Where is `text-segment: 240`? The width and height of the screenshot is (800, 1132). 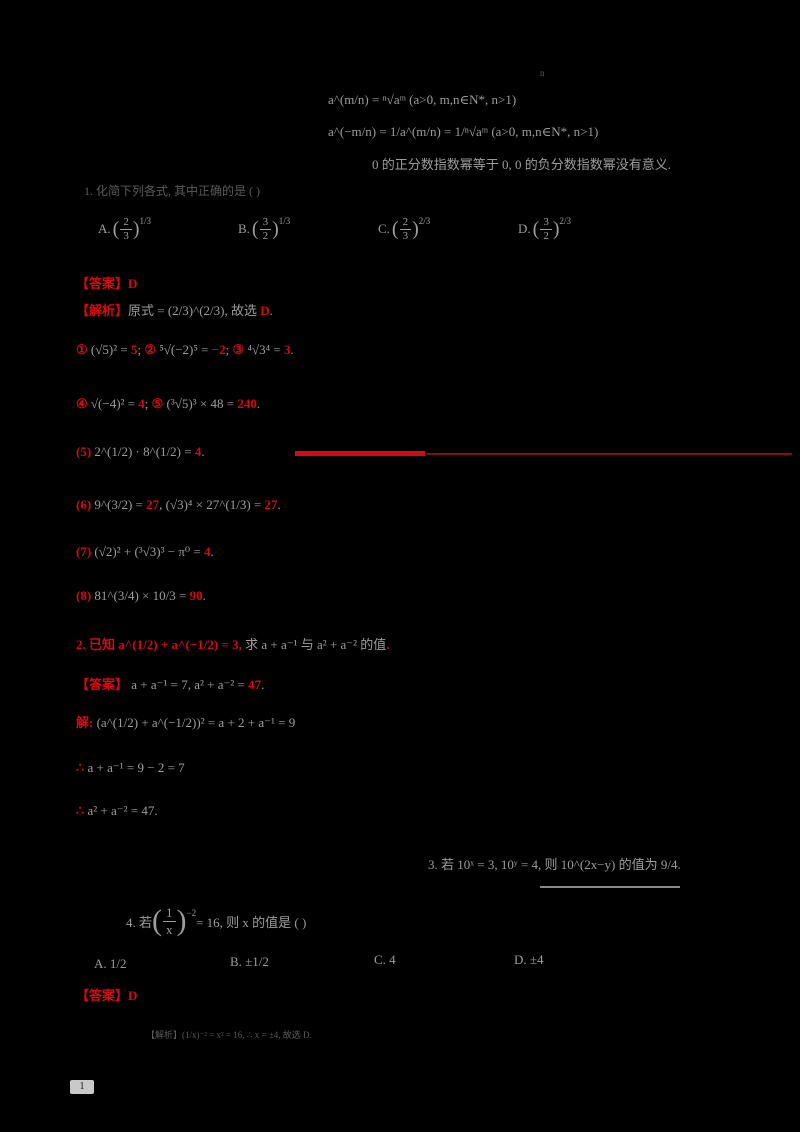
text-segment: 240 is located at coordinates (247, 403).